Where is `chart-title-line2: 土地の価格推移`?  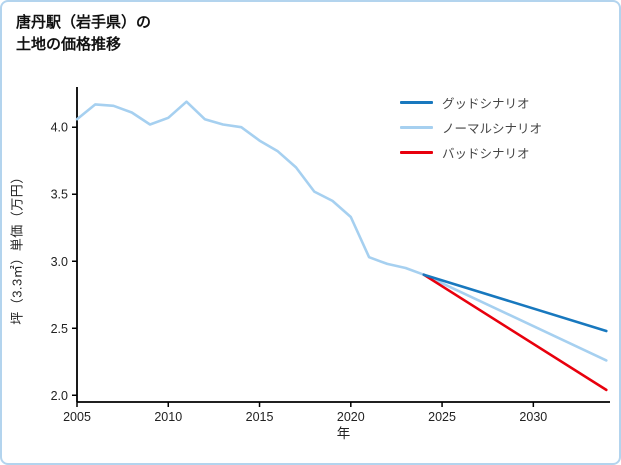
chart-title-line2: 土地の価格推移 is located at coordinates (69, 44).